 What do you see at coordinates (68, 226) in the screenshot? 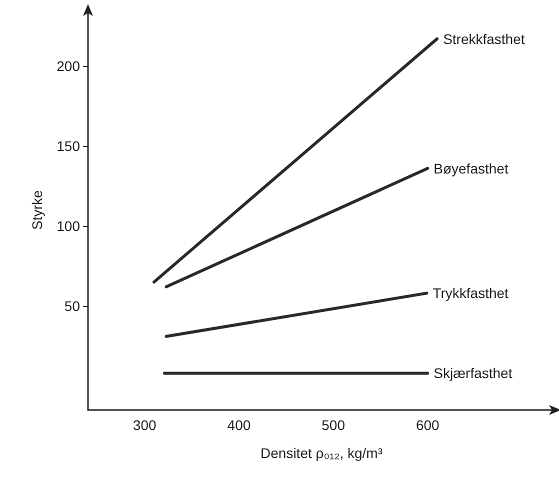
I see `y-tick-label: 100` at bounding box center [68, 226].